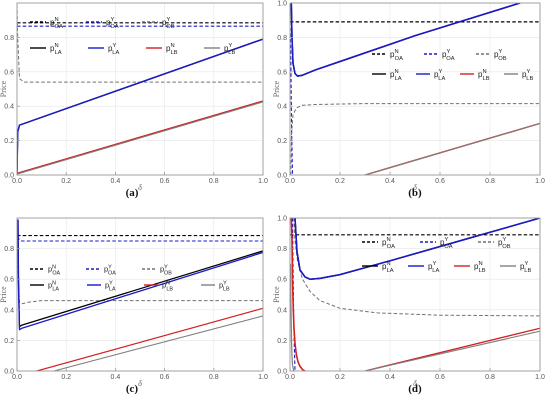 This screenshot has height=417, width=550. Describe the element at coordinates (415, 389) in the screenshot. I see `panel-caption: (d)` at that location.